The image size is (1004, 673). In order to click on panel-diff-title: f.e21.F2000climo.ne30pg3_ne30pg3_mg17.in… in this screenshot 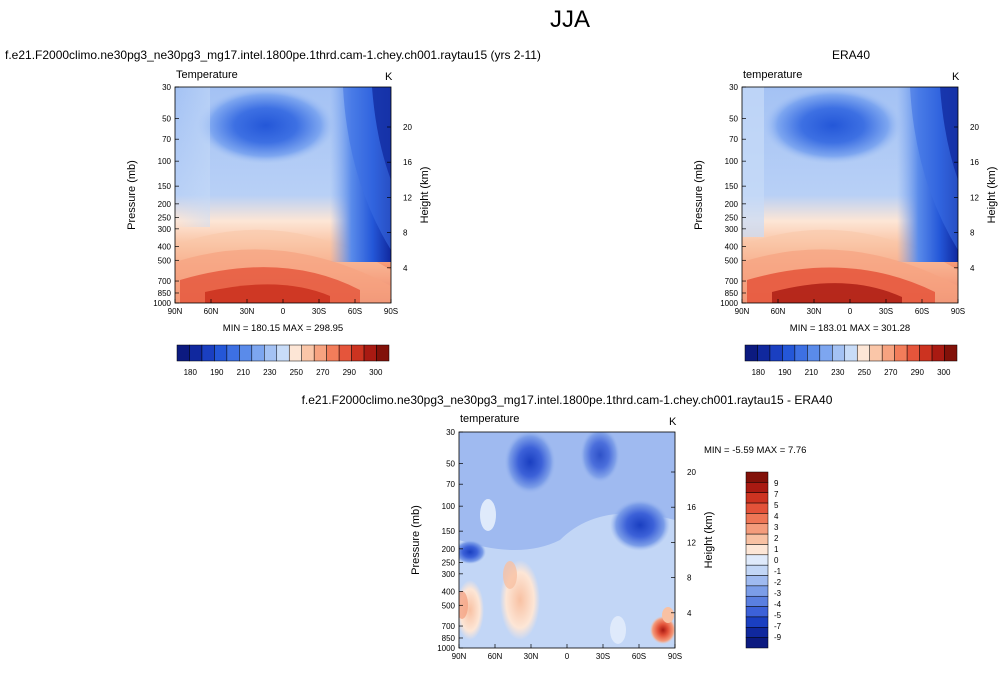, I will do `click(567, 400)`.